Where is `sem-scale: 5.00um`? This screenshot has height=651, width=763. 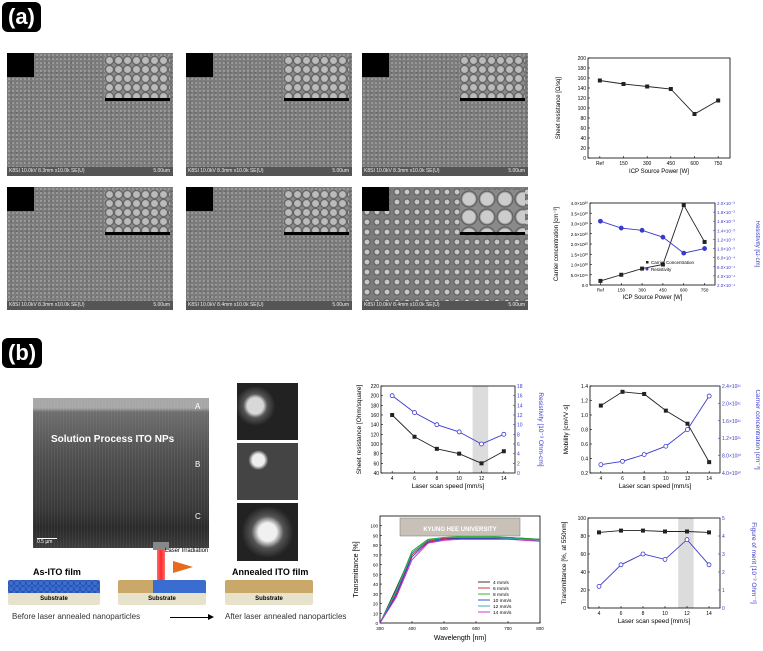 sem-scale: 5.00um is located at coordinates (340, 171).